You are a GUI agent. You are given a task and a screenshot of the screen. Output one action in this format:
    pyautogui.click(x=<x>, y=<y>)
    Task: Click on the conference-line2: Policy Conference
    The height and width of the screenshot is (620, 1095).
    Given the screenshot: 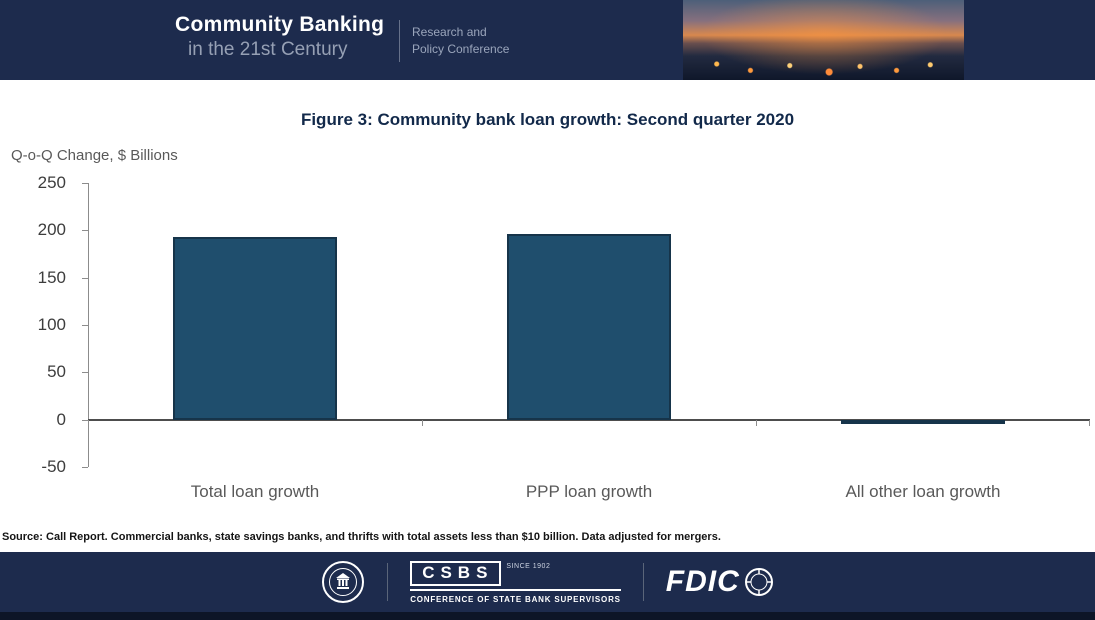 What is the action you would take?
    pyautogui.click(x=461, y=49)
    